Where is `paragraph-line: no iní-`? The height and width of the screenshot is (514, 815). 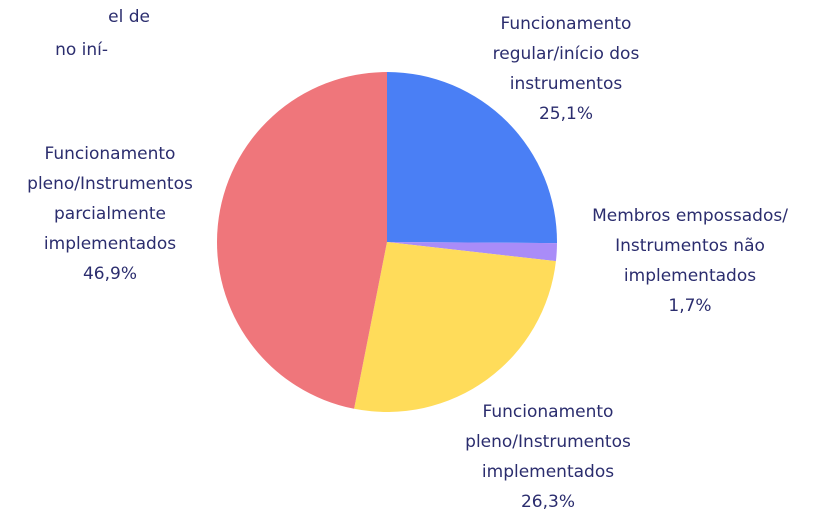
paragraph-line: no iní- is located at coordinates (81, 50).